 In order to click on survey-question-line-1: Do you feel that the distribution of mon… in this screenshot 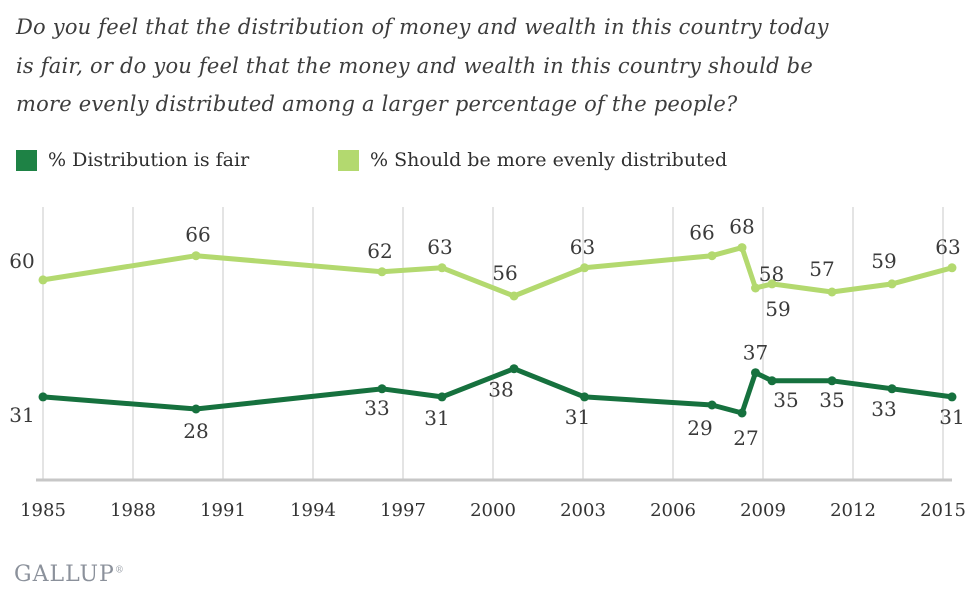, I will do `click(422, 27)`.